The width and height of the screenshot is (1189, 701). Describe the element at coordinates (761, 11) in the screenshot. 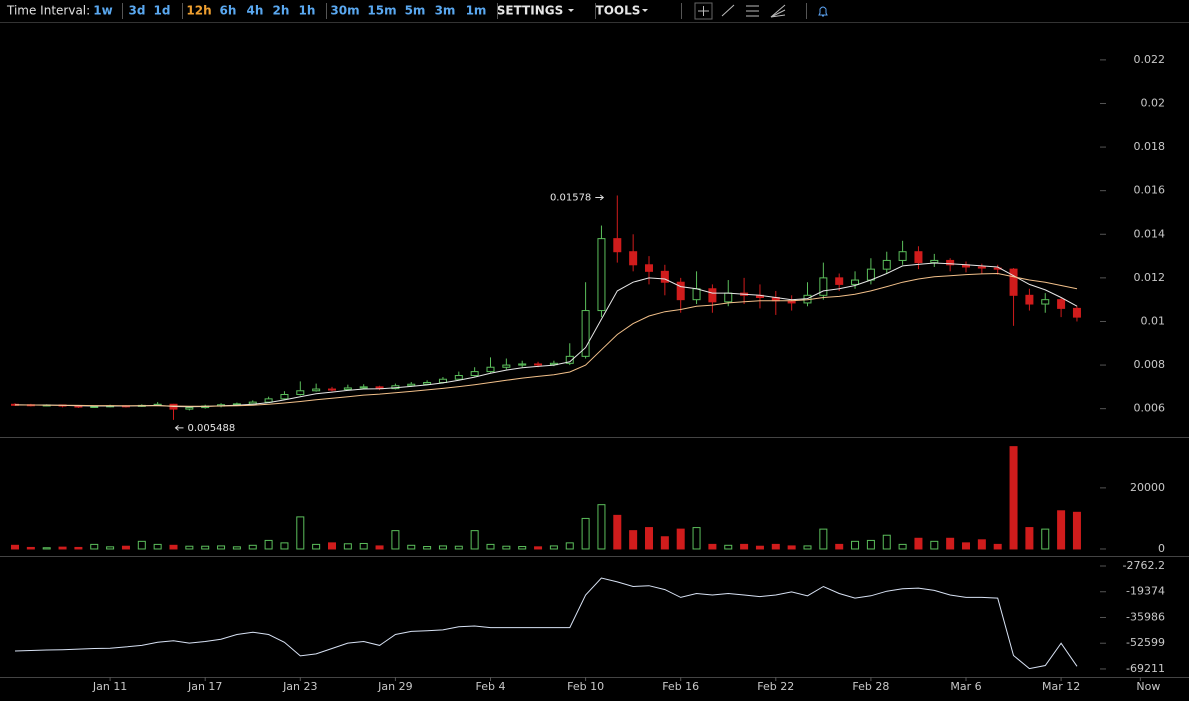

I see `drawing-tools` at that location.